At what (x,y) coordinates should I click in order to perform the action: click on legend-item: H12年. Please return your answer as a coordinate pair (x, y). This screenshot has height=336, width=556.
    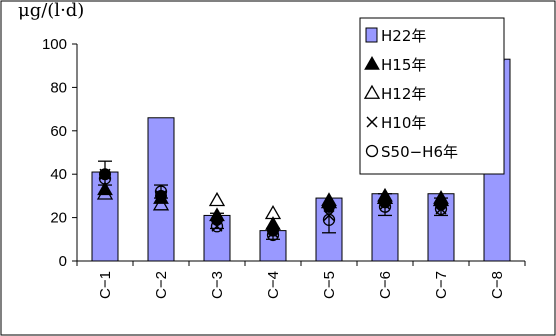
    Looking at the image, I should click on (394, 93).